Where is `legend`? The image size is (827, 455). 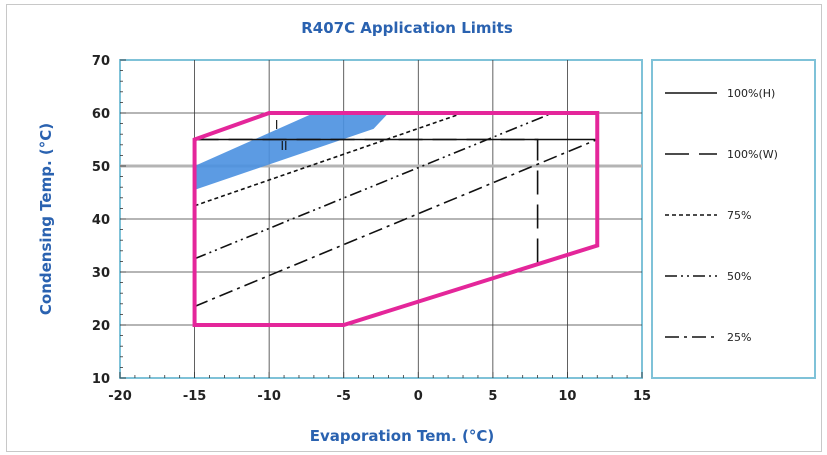 legend is located at coordinates (733, 219).